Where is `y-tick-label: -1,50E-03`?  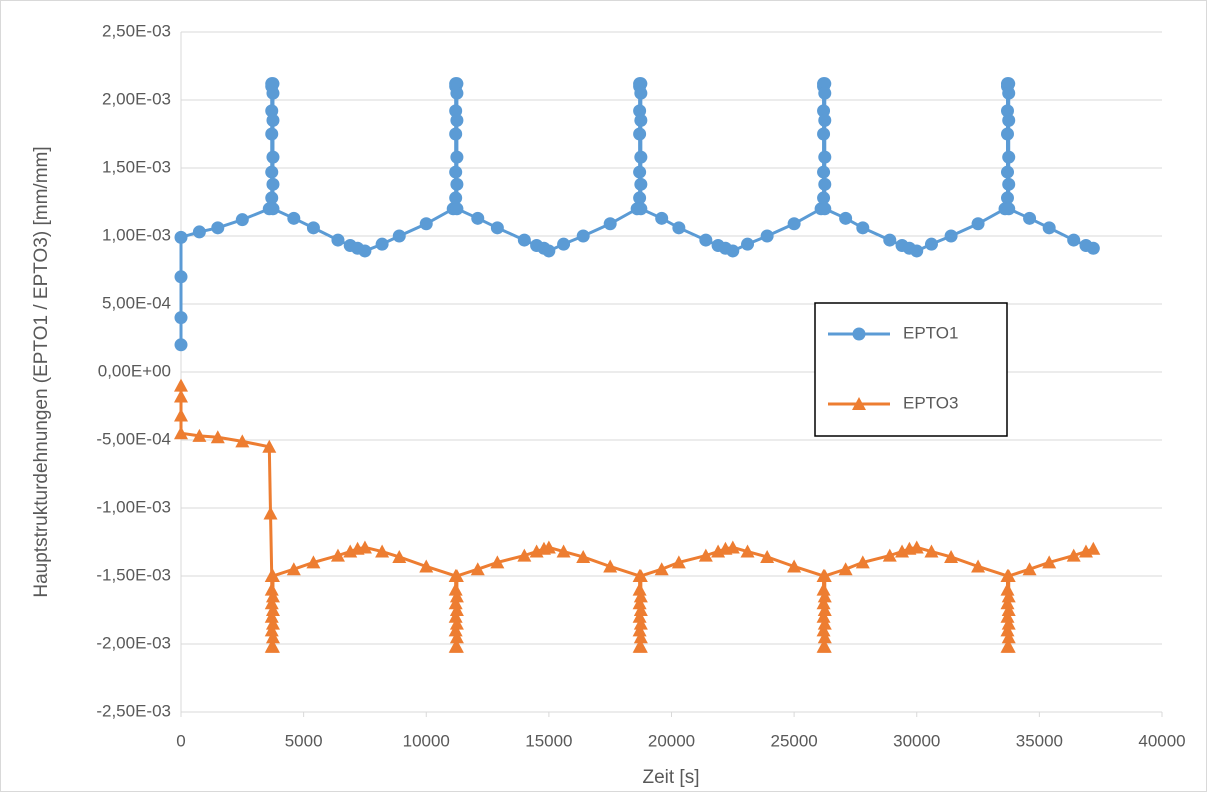 y-tick-label: -1,50E-03 is located at coordinates (133, 574).